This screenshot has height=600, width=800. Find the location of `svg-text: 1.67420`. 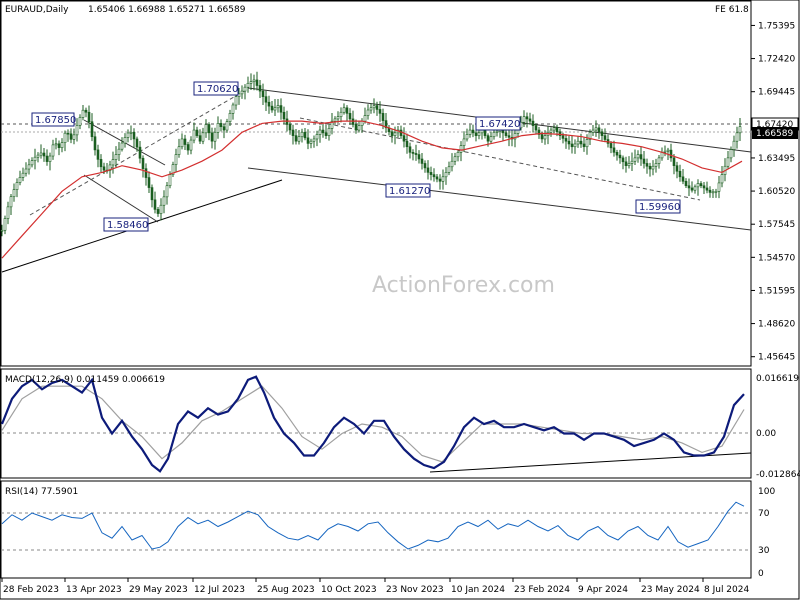

svg-text: 1.67420 is located at coordinates (499, 124).